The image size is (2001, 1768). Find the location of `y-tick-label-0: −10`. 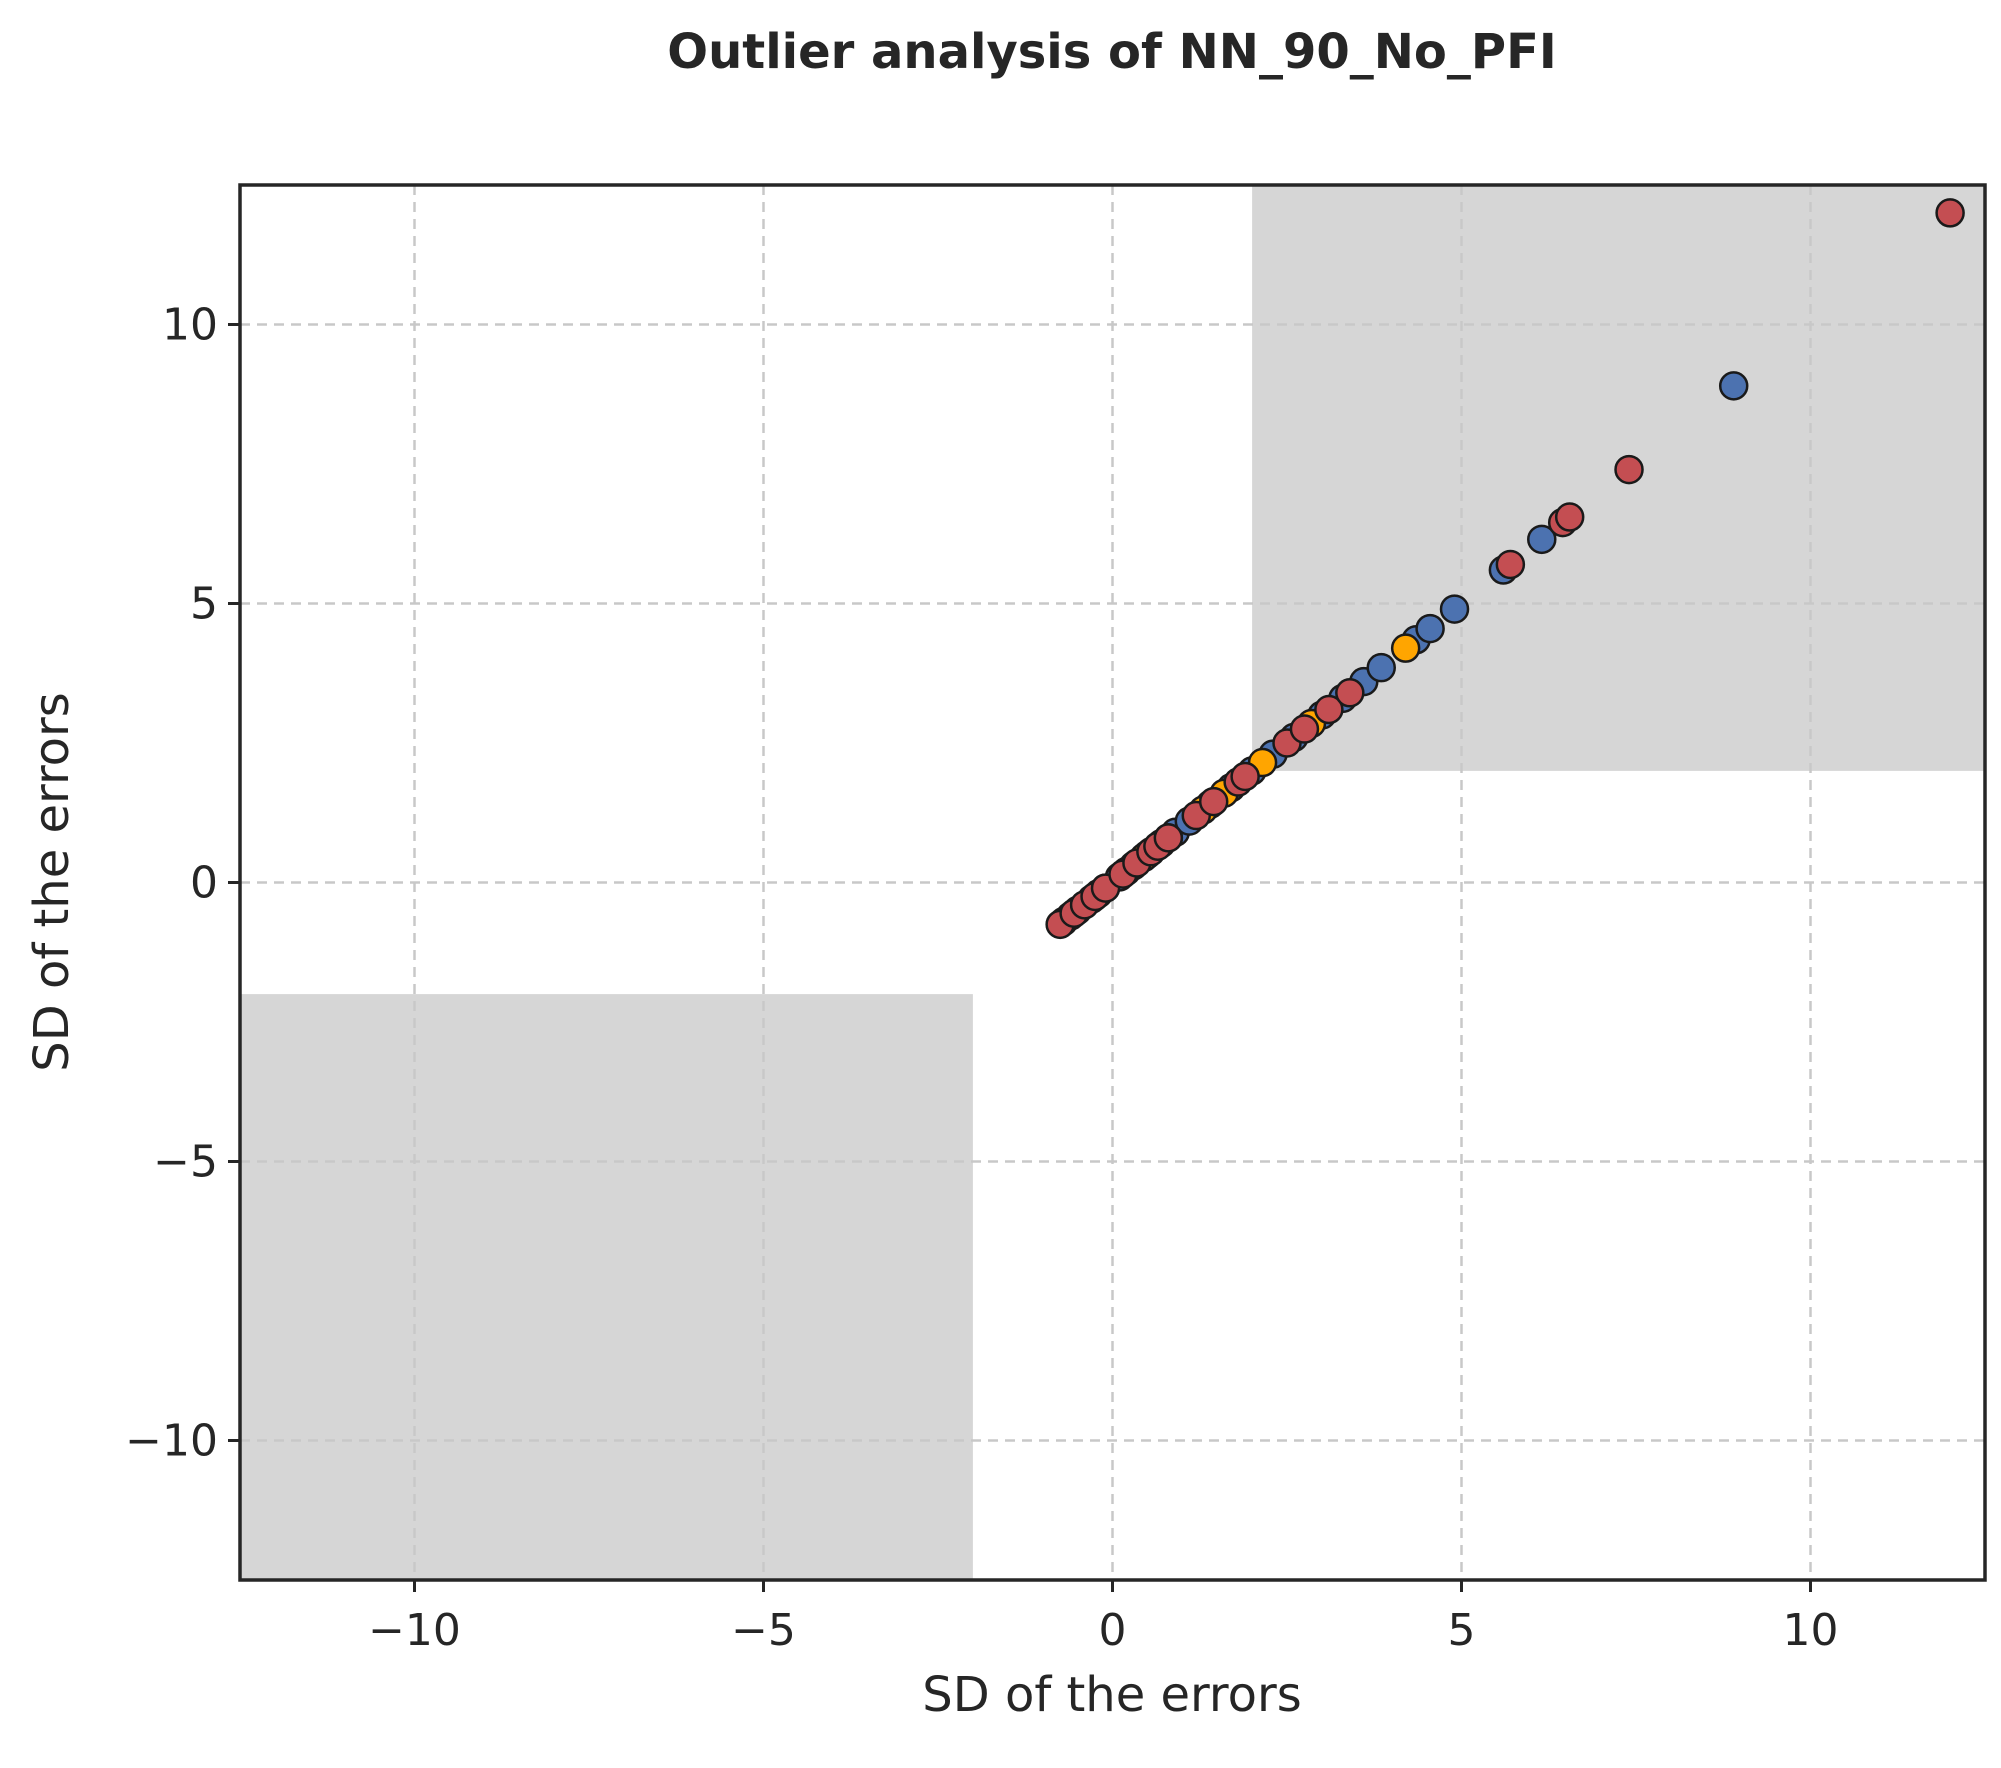

y-tick-label-0: −10 is located at coordinates (171, 1441).